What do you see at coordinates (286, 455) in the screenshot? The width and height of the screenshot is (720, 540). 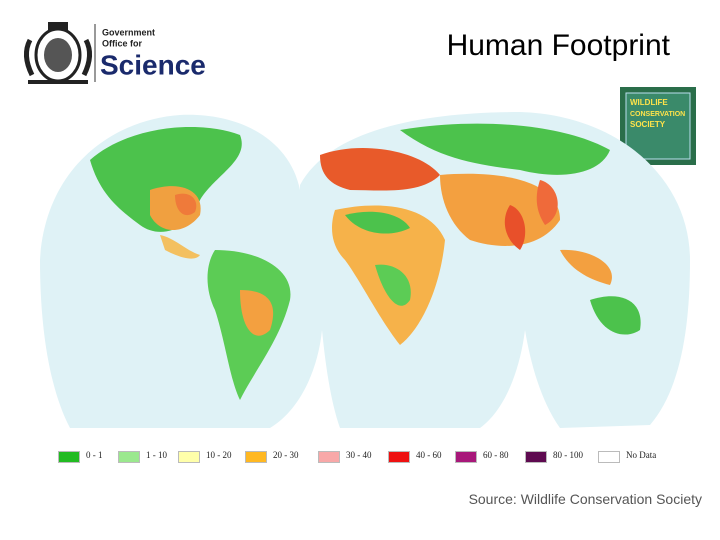 I see `legend-label: 20 - 30` at bounding box center [286, 455].